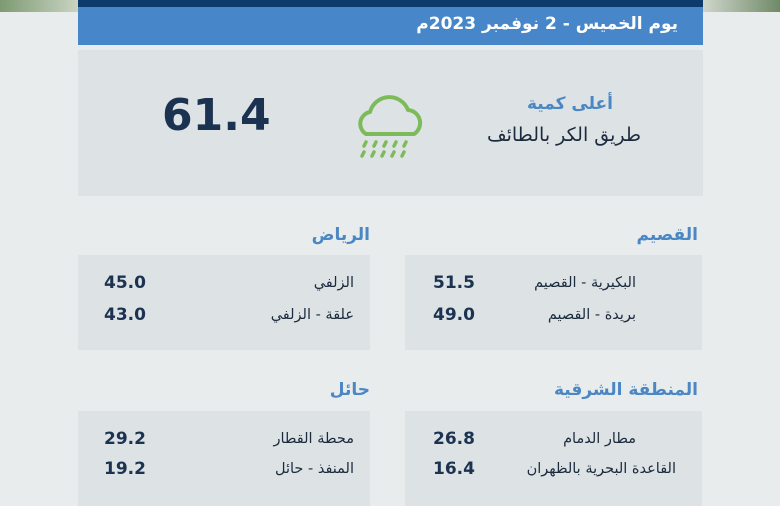 This screenshot has width=780, height=506. Describe the element at coordinates (454, 439) in the screenshot. I see `station-value: 26.8` at that location.